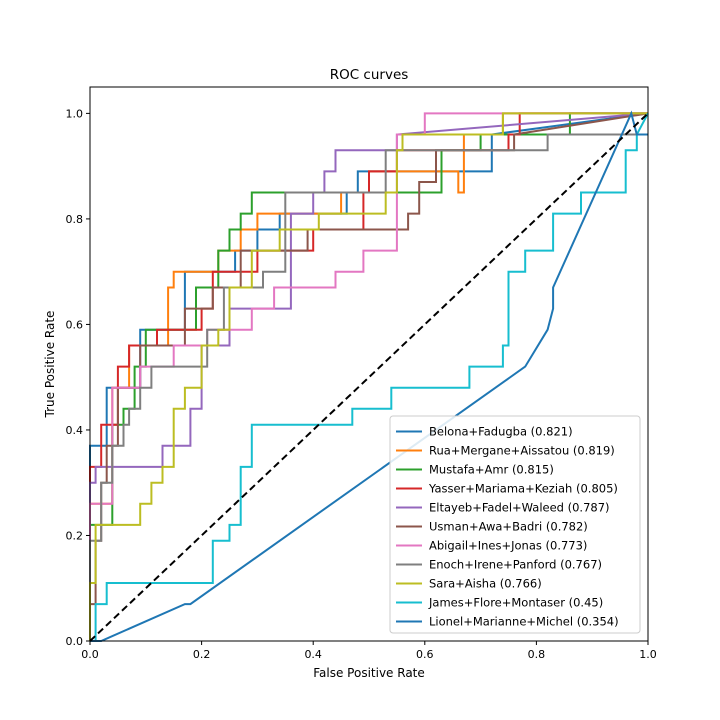  Describe the element at coordinates (519, 508) in the screenshot. I see `legend-entry: Eltayeb+Fadel+Waleed (0.787)` at that location.